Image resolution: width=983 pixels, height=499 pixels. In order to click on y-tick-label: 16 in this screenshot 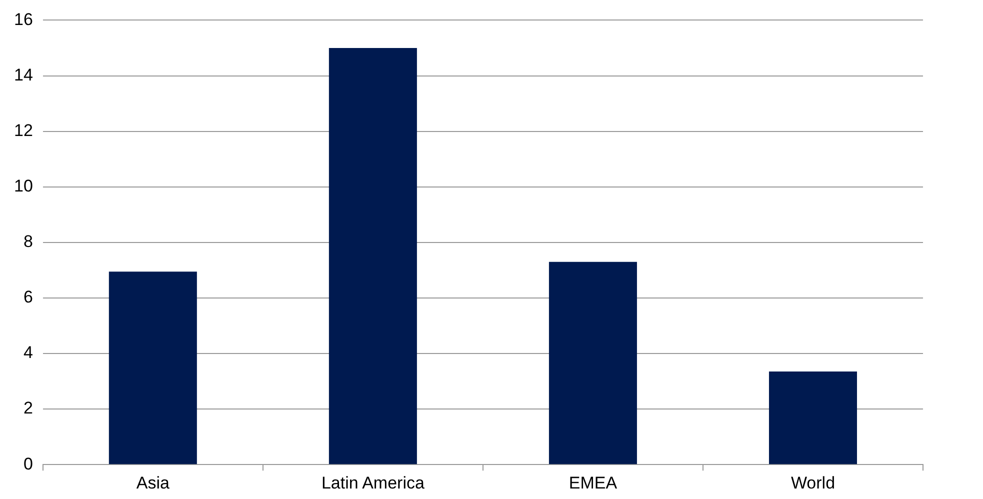, I will do `click(23, 19)`.